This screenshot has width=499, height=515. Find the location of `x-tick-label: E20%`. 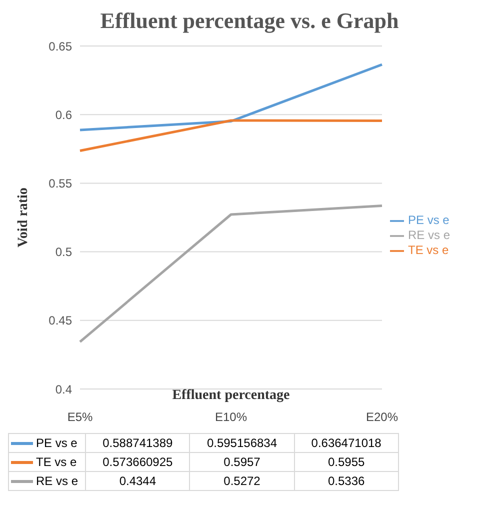

x-tick-label: E20% is located at coordinates (382, 417).